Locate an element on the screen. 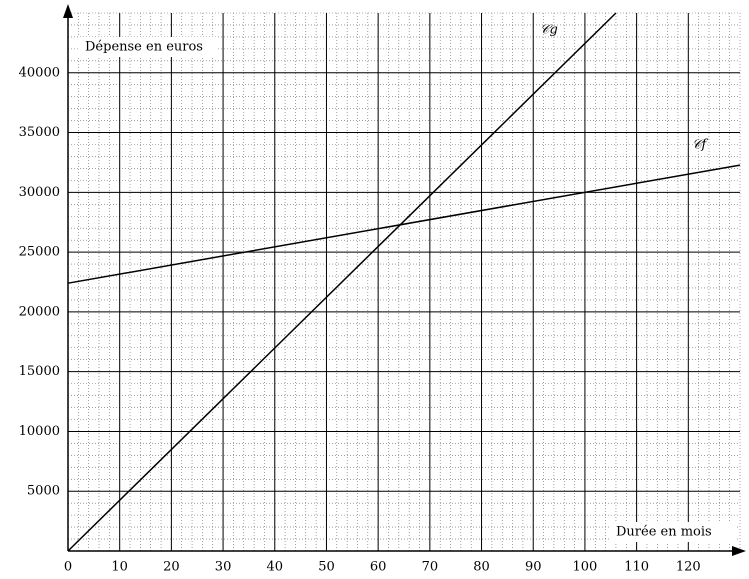 The width and height of the screenshot is (749, 579). x-tick-label: 50 is located at coordinates (326, 567).